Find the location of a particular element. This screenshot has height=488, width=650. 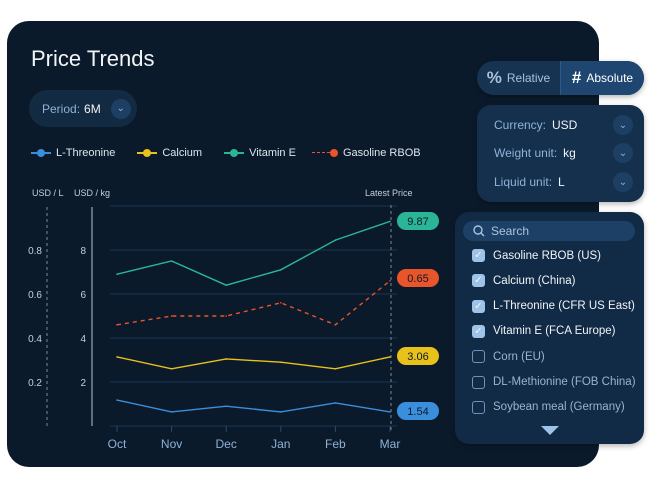

commodity-item: ✓ Vitamin E (FCA Europe) is located at coordinates (544, 331).